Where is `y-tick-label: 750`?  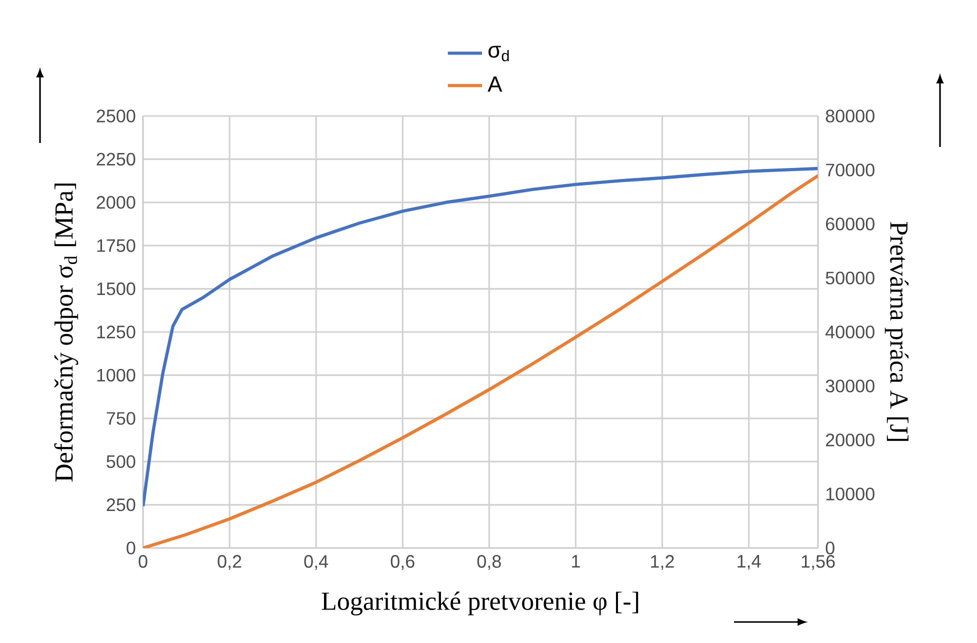 y-tick-label: 750 is located at coordinates (121, 418).